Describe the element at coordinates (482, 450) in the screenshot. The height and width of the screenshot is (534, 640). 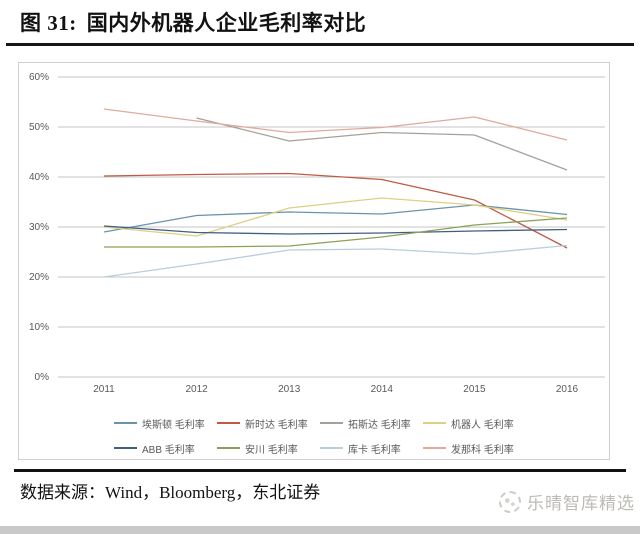
I see `legend-label: 发那科 毛利率` at that location.